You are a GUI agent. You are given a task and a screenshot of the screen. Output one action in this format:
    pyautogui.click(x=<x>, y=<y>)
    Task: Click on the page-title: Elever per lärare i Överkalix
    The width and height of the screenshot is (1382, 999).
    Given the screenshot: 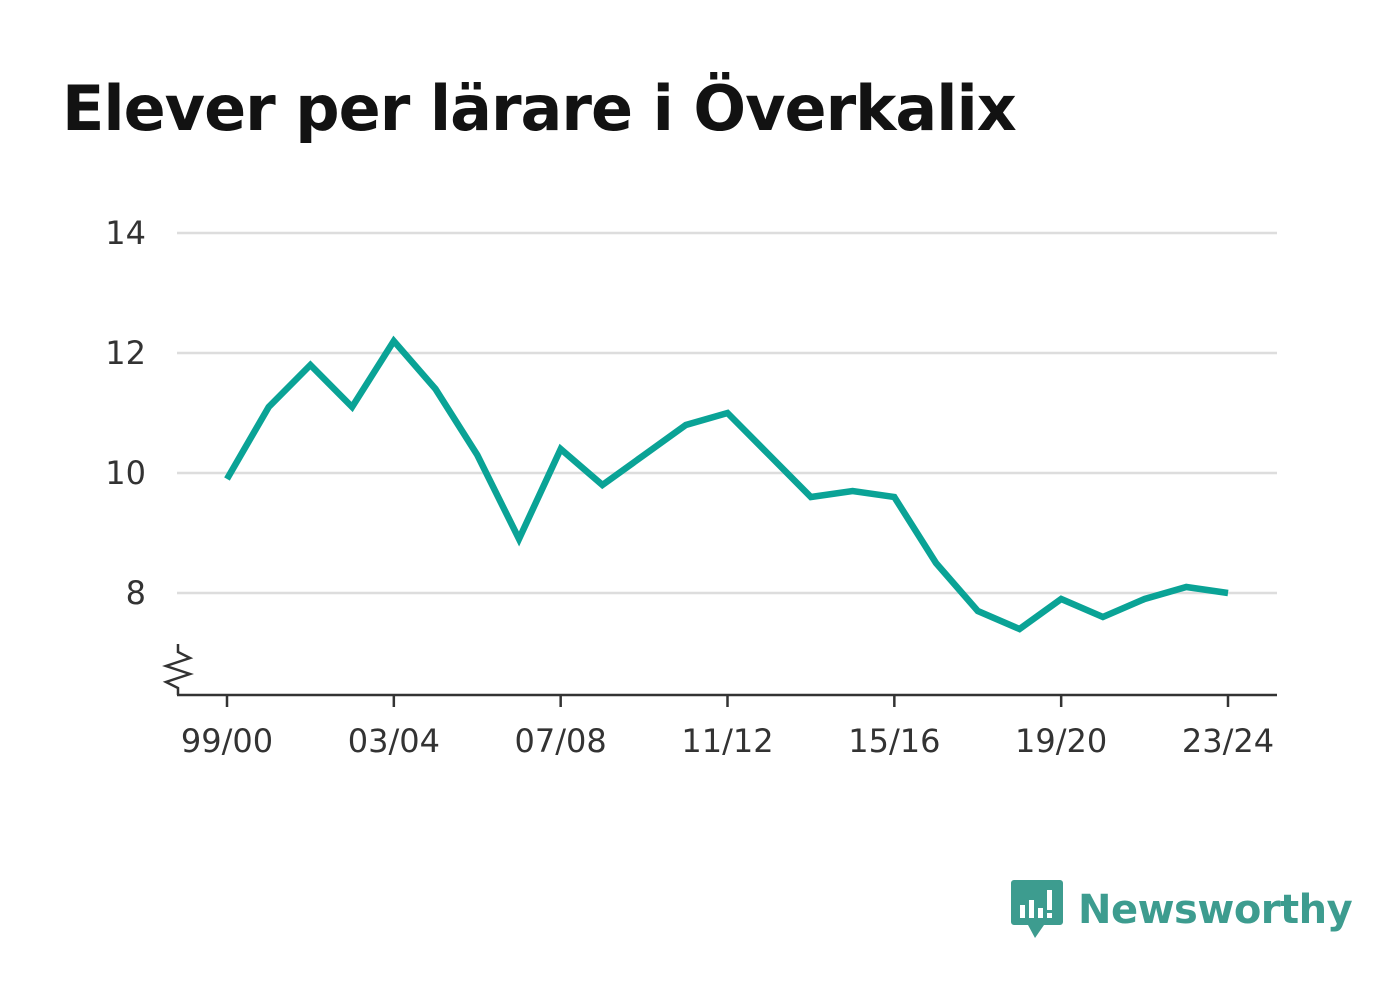 What is the action you would take?
    pyautogui.click(x=539, y=108)
    